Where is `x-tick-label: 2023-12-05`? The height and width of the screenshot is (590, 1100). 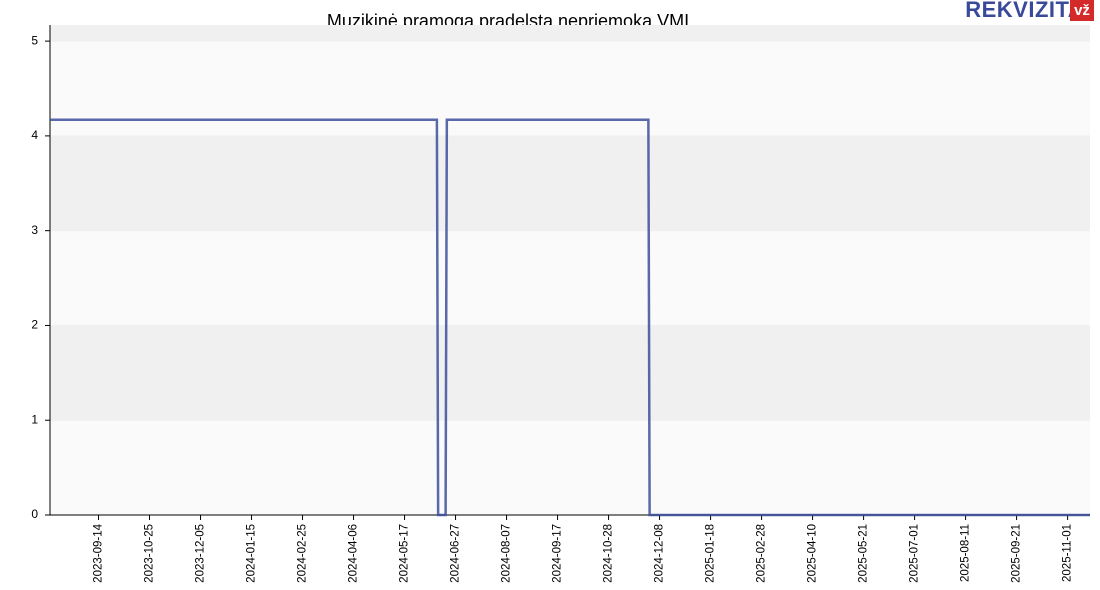 x-tick-label: 2023-12-05 is located at coordinates (201, 553).